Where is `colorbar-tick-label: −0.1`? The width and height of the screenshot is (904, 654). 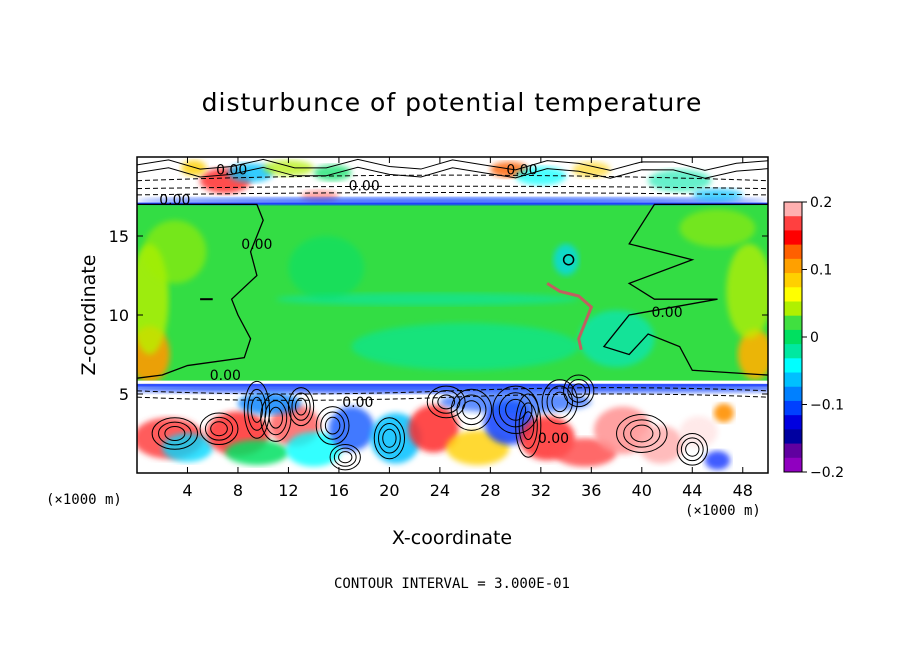
colorbar-tick-label: −0.1 is located at coordinates (827, 406).